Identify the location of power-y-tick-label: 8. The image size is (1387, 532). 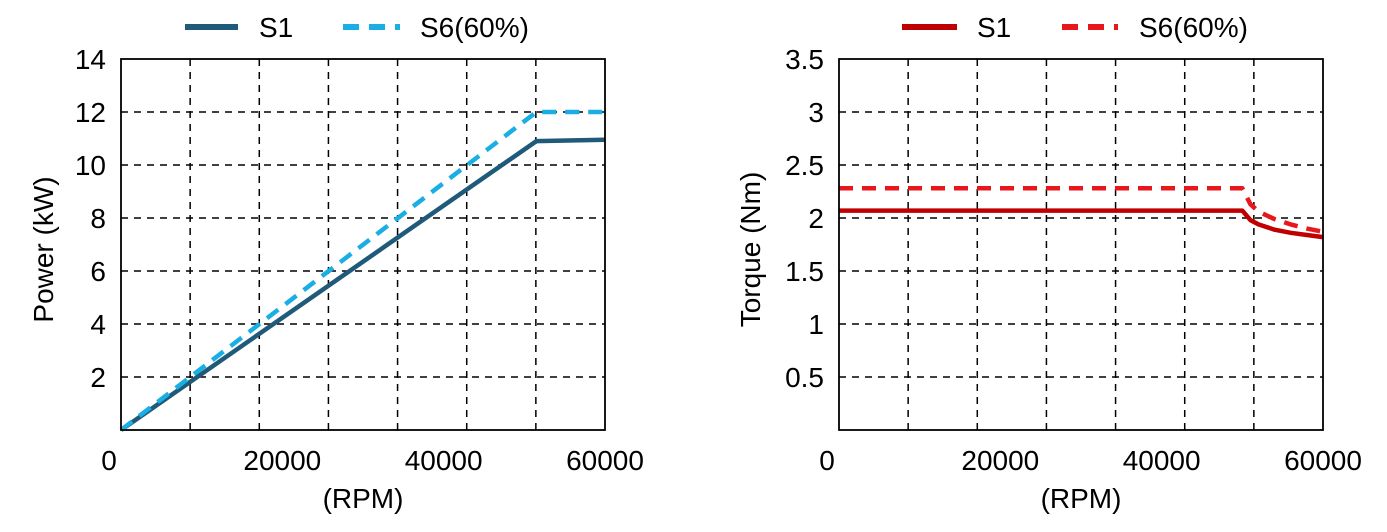
(98, 218).